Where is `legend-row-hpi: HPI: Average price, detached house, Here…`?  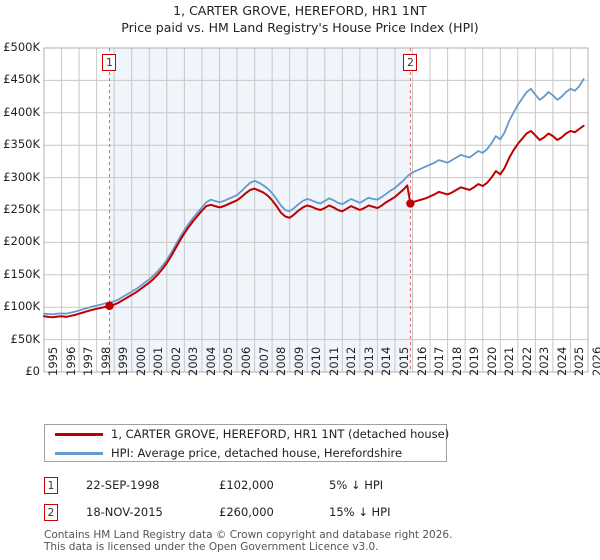
legend-row-hpi: HPI: Average price, detached house, Here… is located at coordinates (245, 453).